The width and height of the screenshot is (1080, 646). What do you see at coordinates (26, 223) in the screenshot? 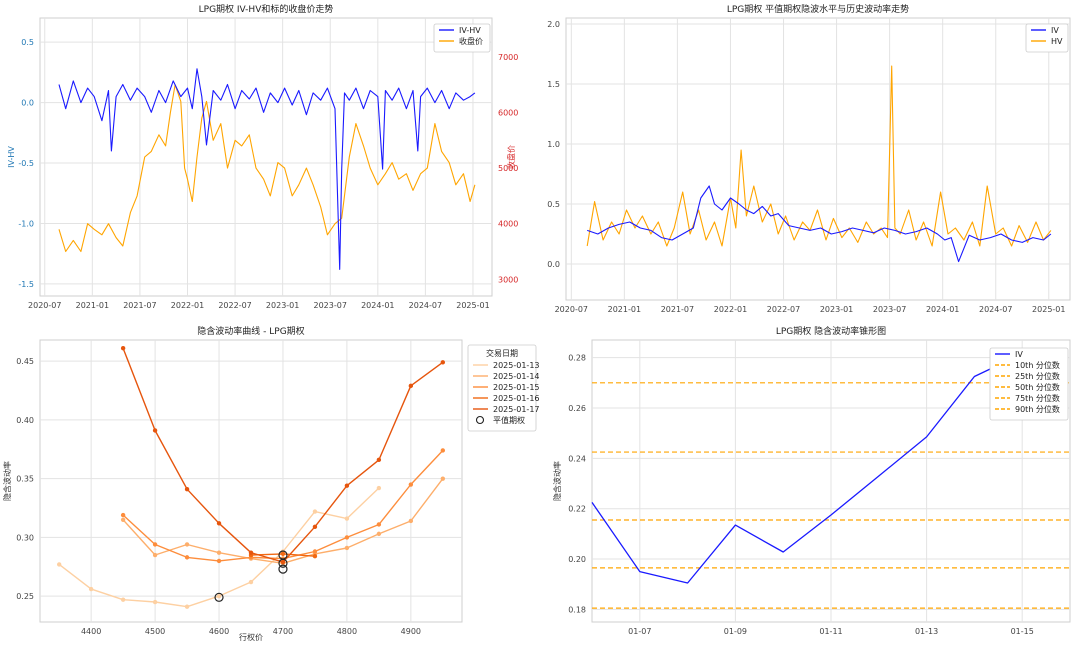
I see `y-tick-label: -1.0` at bounding box center [26, 223].